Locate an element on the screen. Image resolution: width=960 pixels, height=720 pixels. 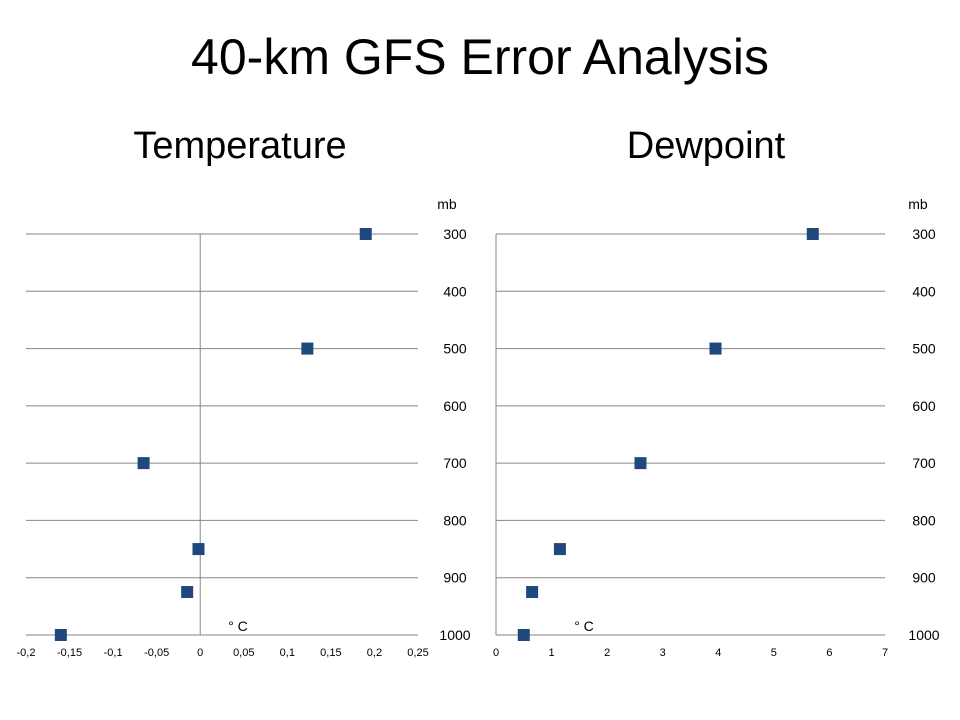
x-tick-label: 4 is located at coordinates (718, 653).